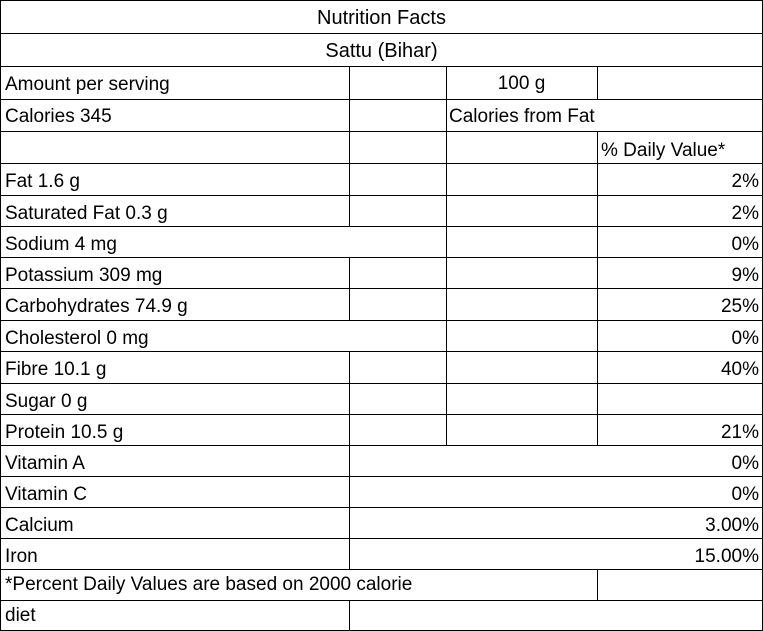 Image resolution: width=763 pixels, height=631 pixels. What do you see at coordinates (58, 116) in the screenshot?
I see `calories-label: Calories 345` at bounding box center [58, 116].